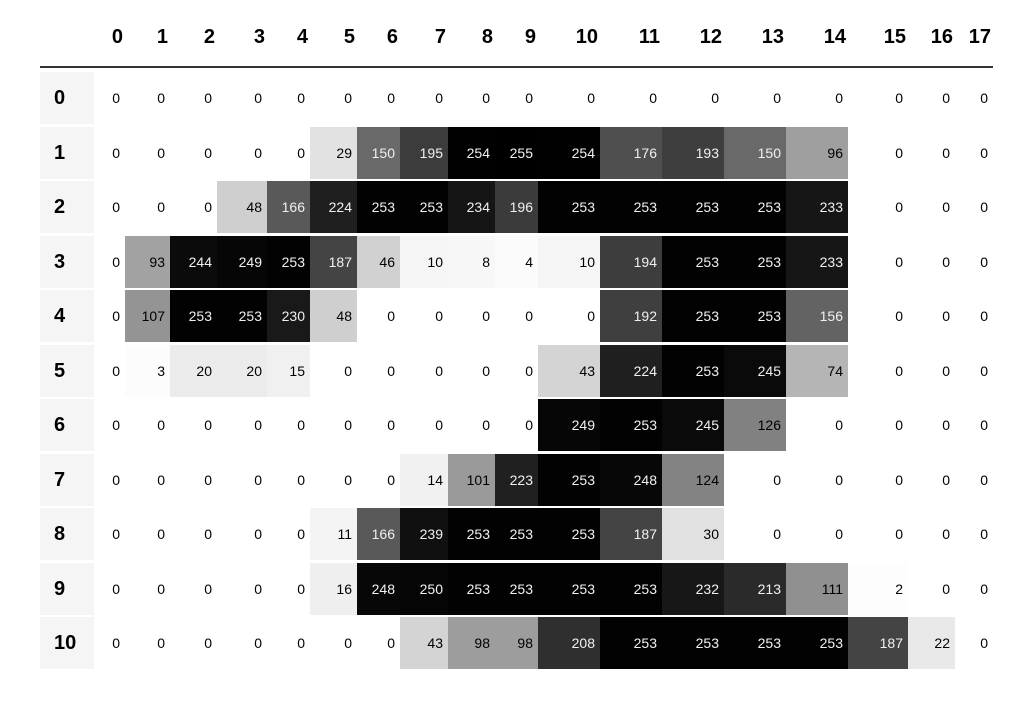 The height and width of the screenshot is (712, 1018). I want to click on column-header: 3, so click(259, 37).